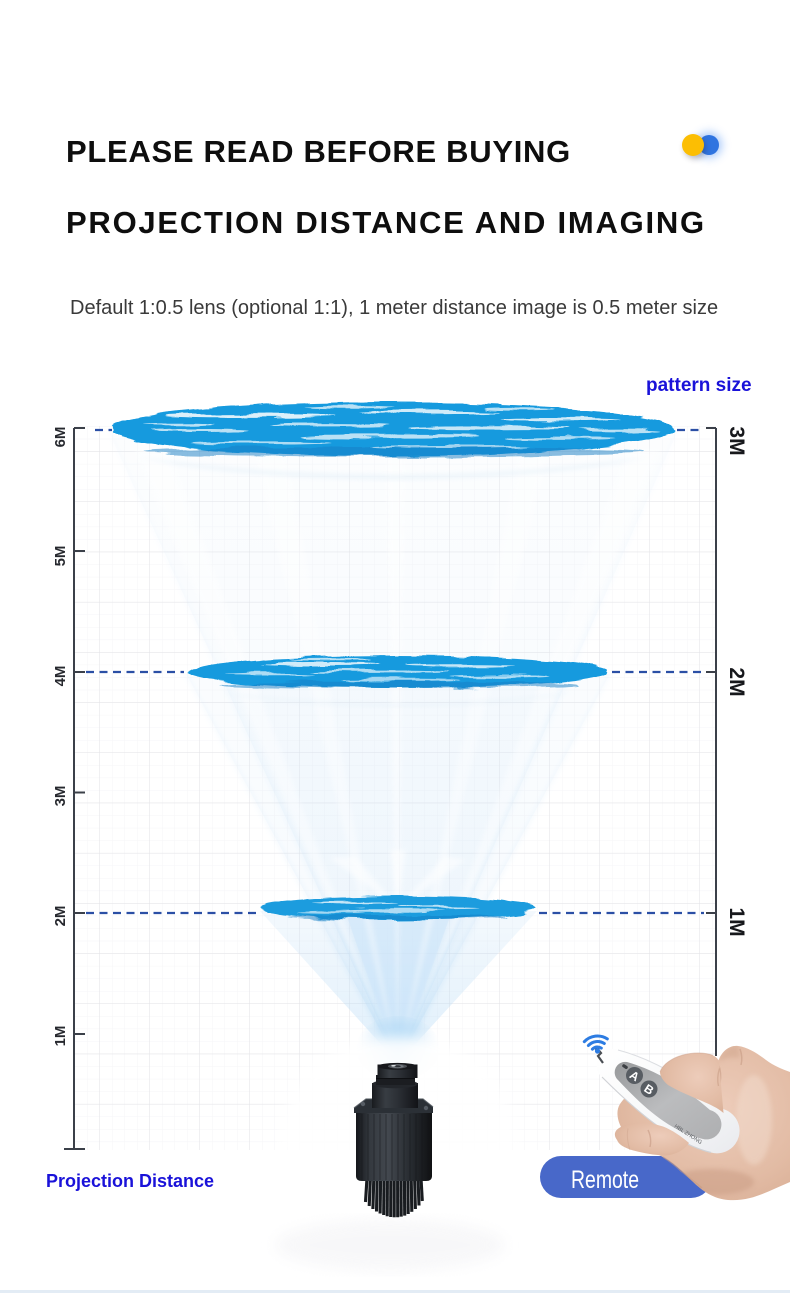 The width and height of the screenshot is (790, 1295). Describe the element at coordinates (60, 676) in the screenshot. I see `svg-text: 4M` at that location.